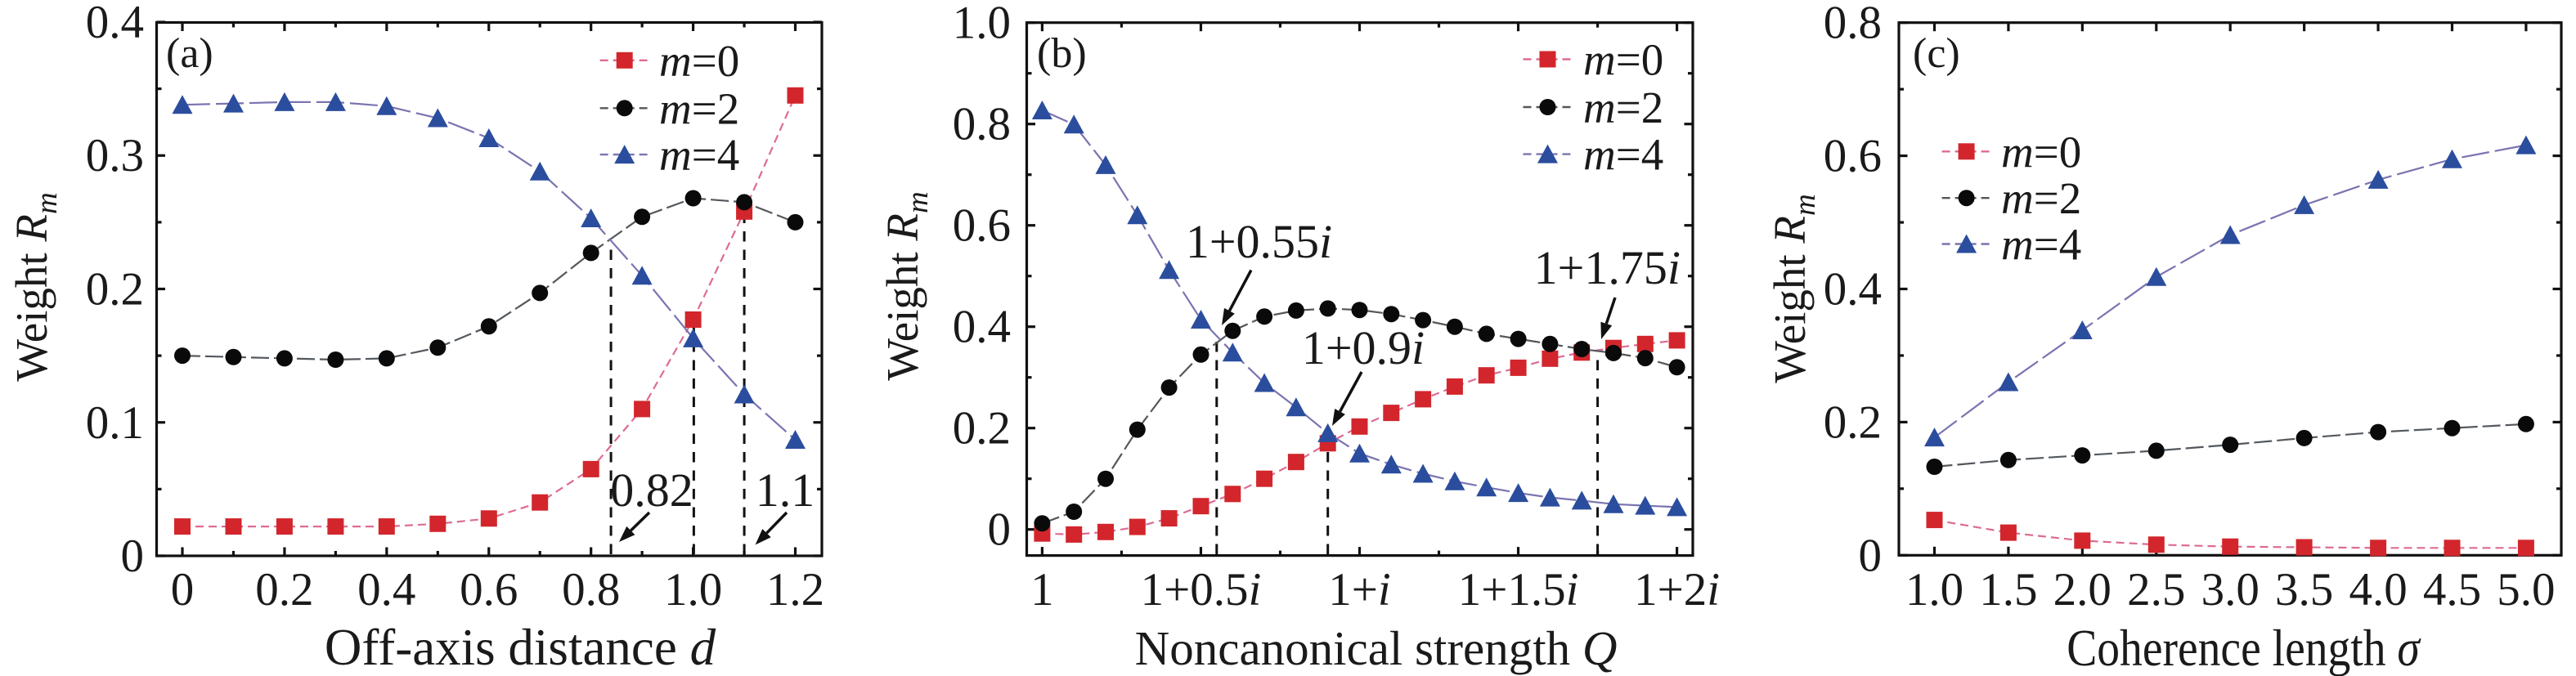 This screenshot has height=676, width=2576. What do you see at coordinates (190, 53) in the screenshot?
I see `svg-text: (a)` at bounding box center [190, 53].